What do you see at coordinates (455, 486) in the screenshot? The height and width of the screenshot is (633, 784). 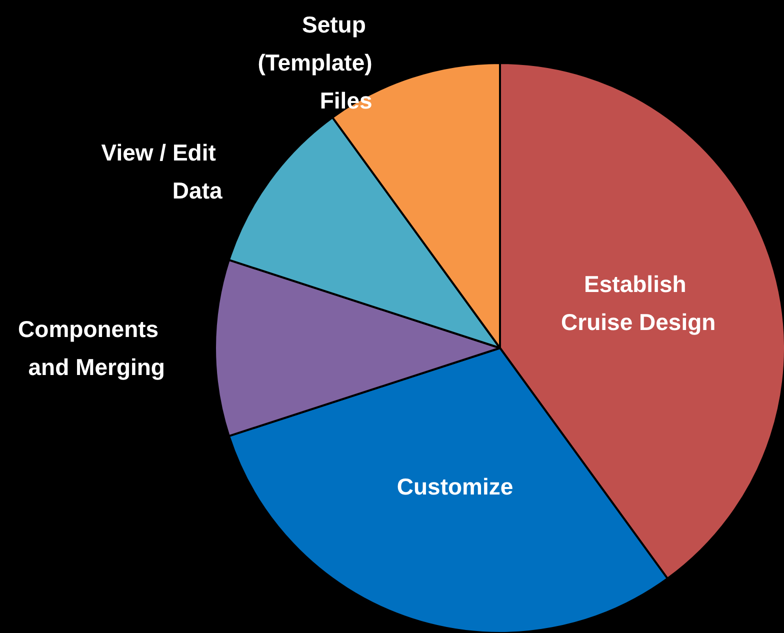 I see `slice-label: Customize` at bounding box center [455, 486].